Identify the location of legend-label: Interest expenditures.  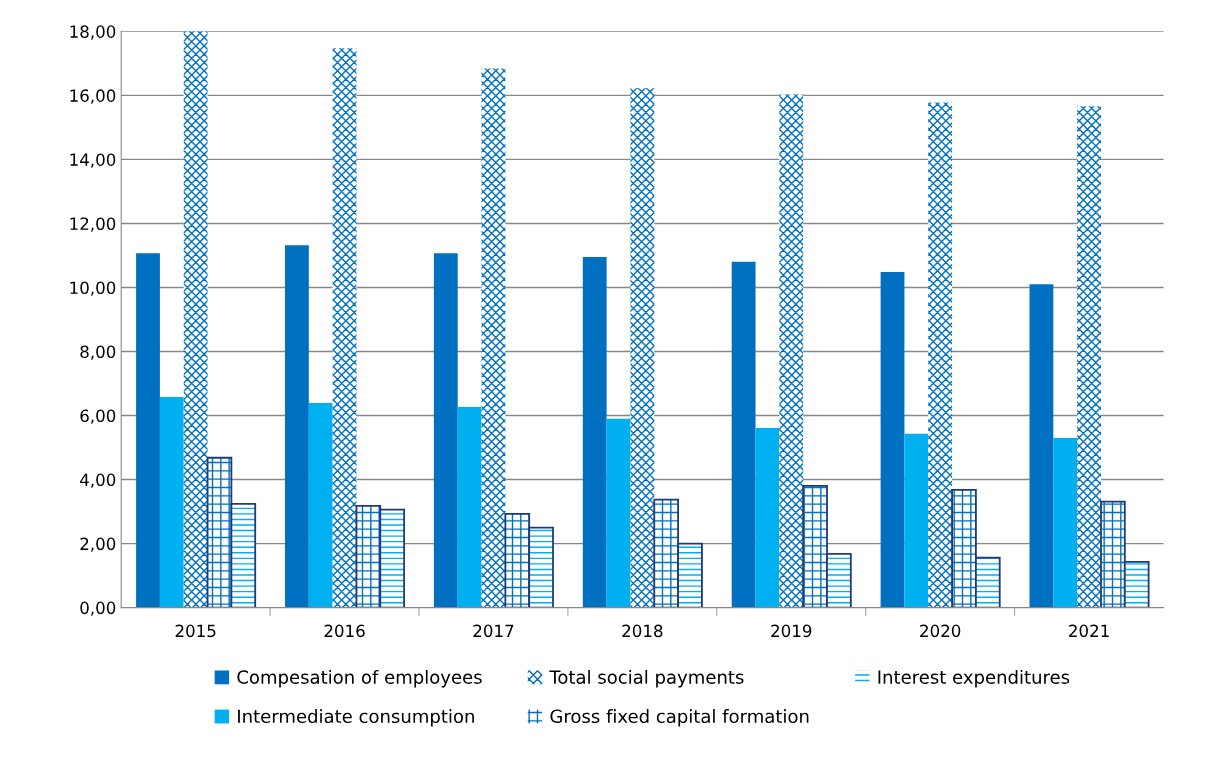
(974, 678).